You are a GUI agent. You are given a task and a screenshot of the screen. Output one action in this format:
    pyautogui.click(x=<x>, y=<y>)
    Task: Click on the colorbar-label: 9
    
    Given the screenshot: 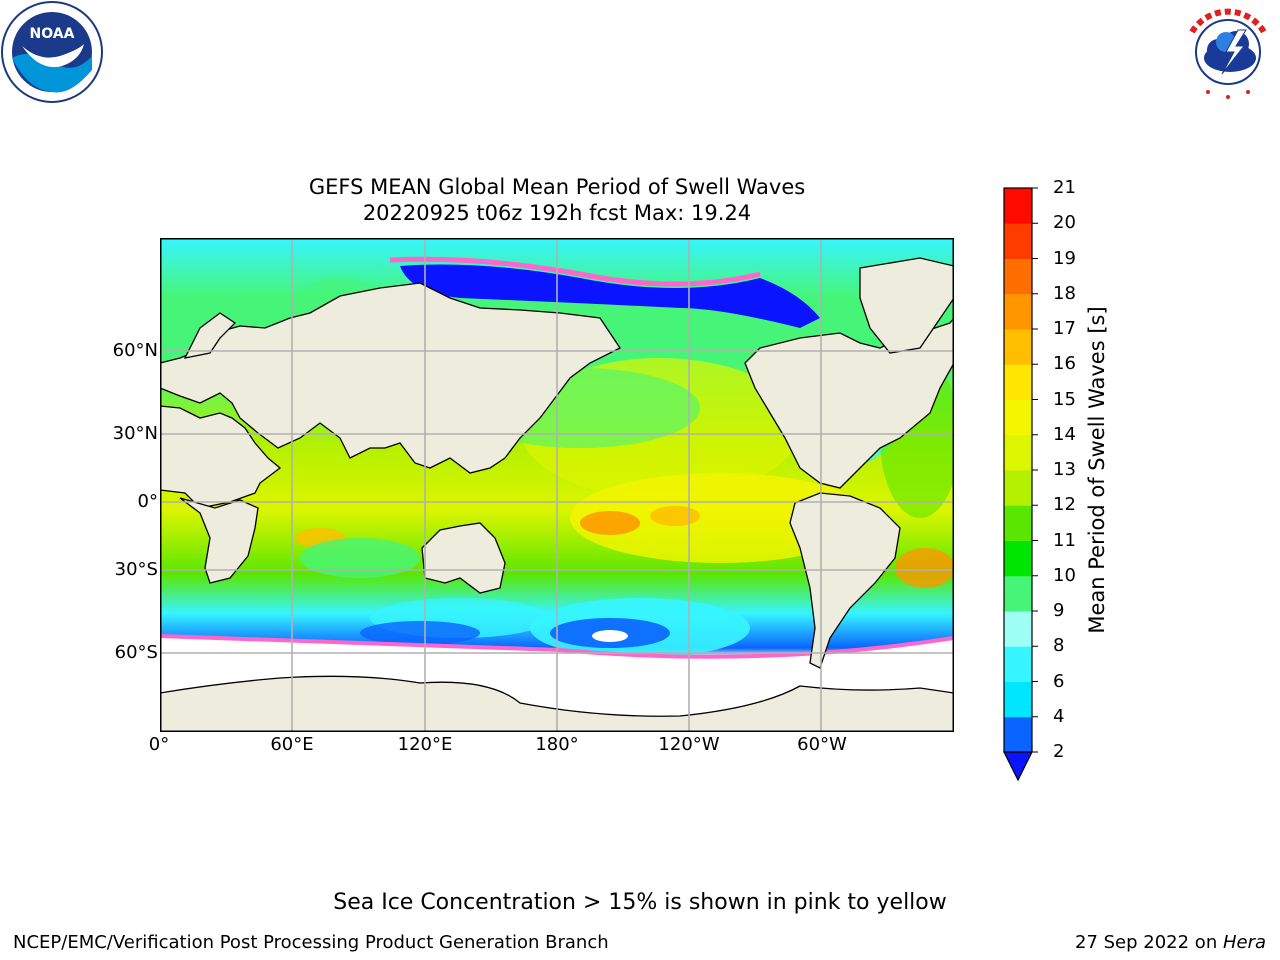 What is the action you would take?
    pyautogui.click(x=1059, y=610)
    